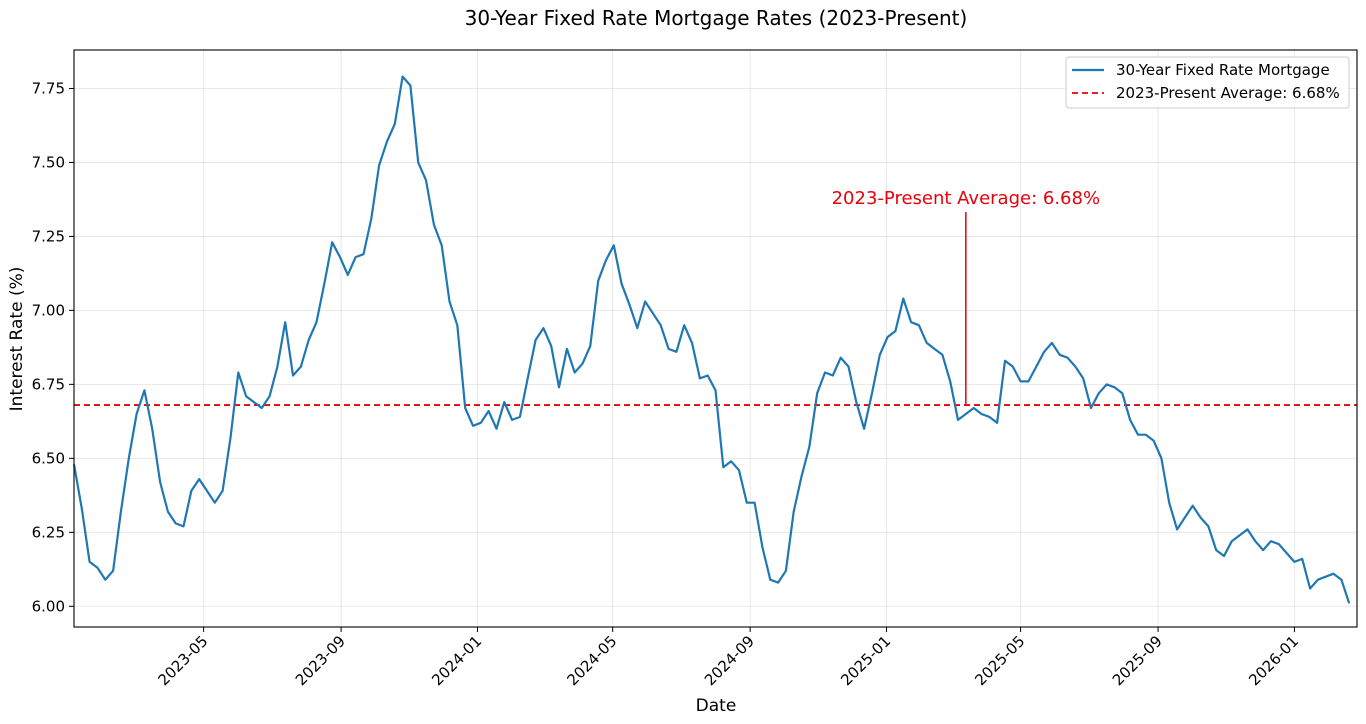  Describe the element at coordinates (48, 162) in the screenshot. I see `y-tick-label: 7.50` at that location.